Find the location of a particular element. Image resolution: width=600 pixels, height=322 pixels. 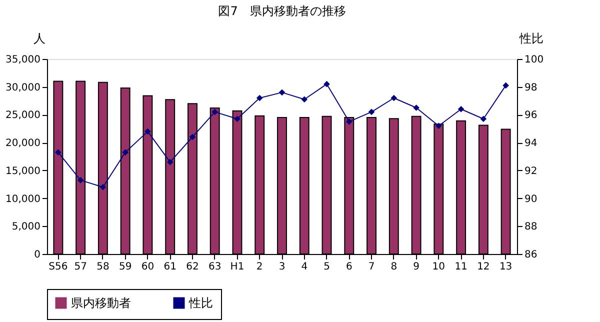

x-tick-label: 13 is located at coordinates (505, 267).